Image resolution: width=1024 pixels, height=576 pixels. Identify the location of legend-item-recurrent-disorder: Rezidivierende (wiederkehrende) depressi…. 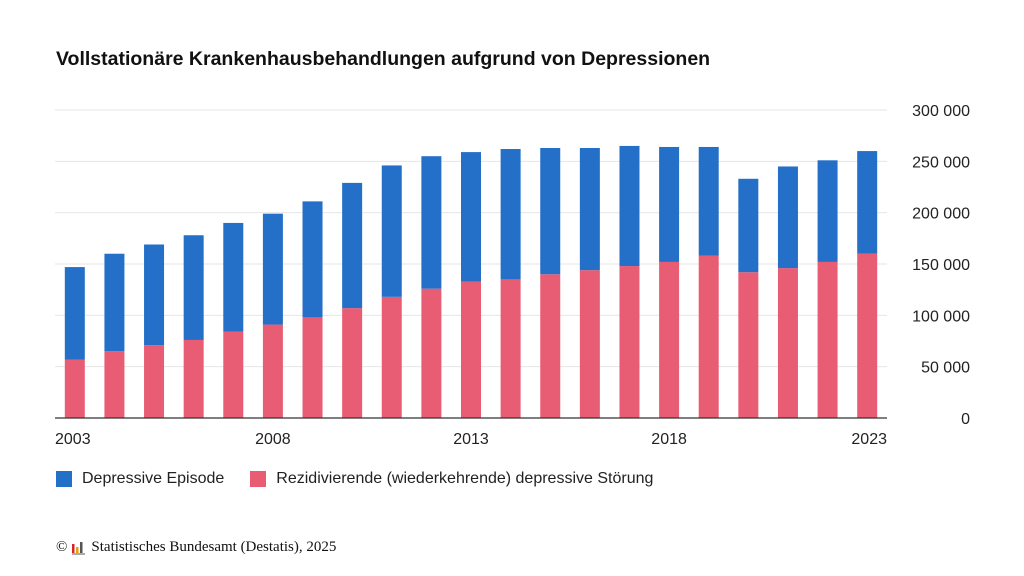
(451, 479).